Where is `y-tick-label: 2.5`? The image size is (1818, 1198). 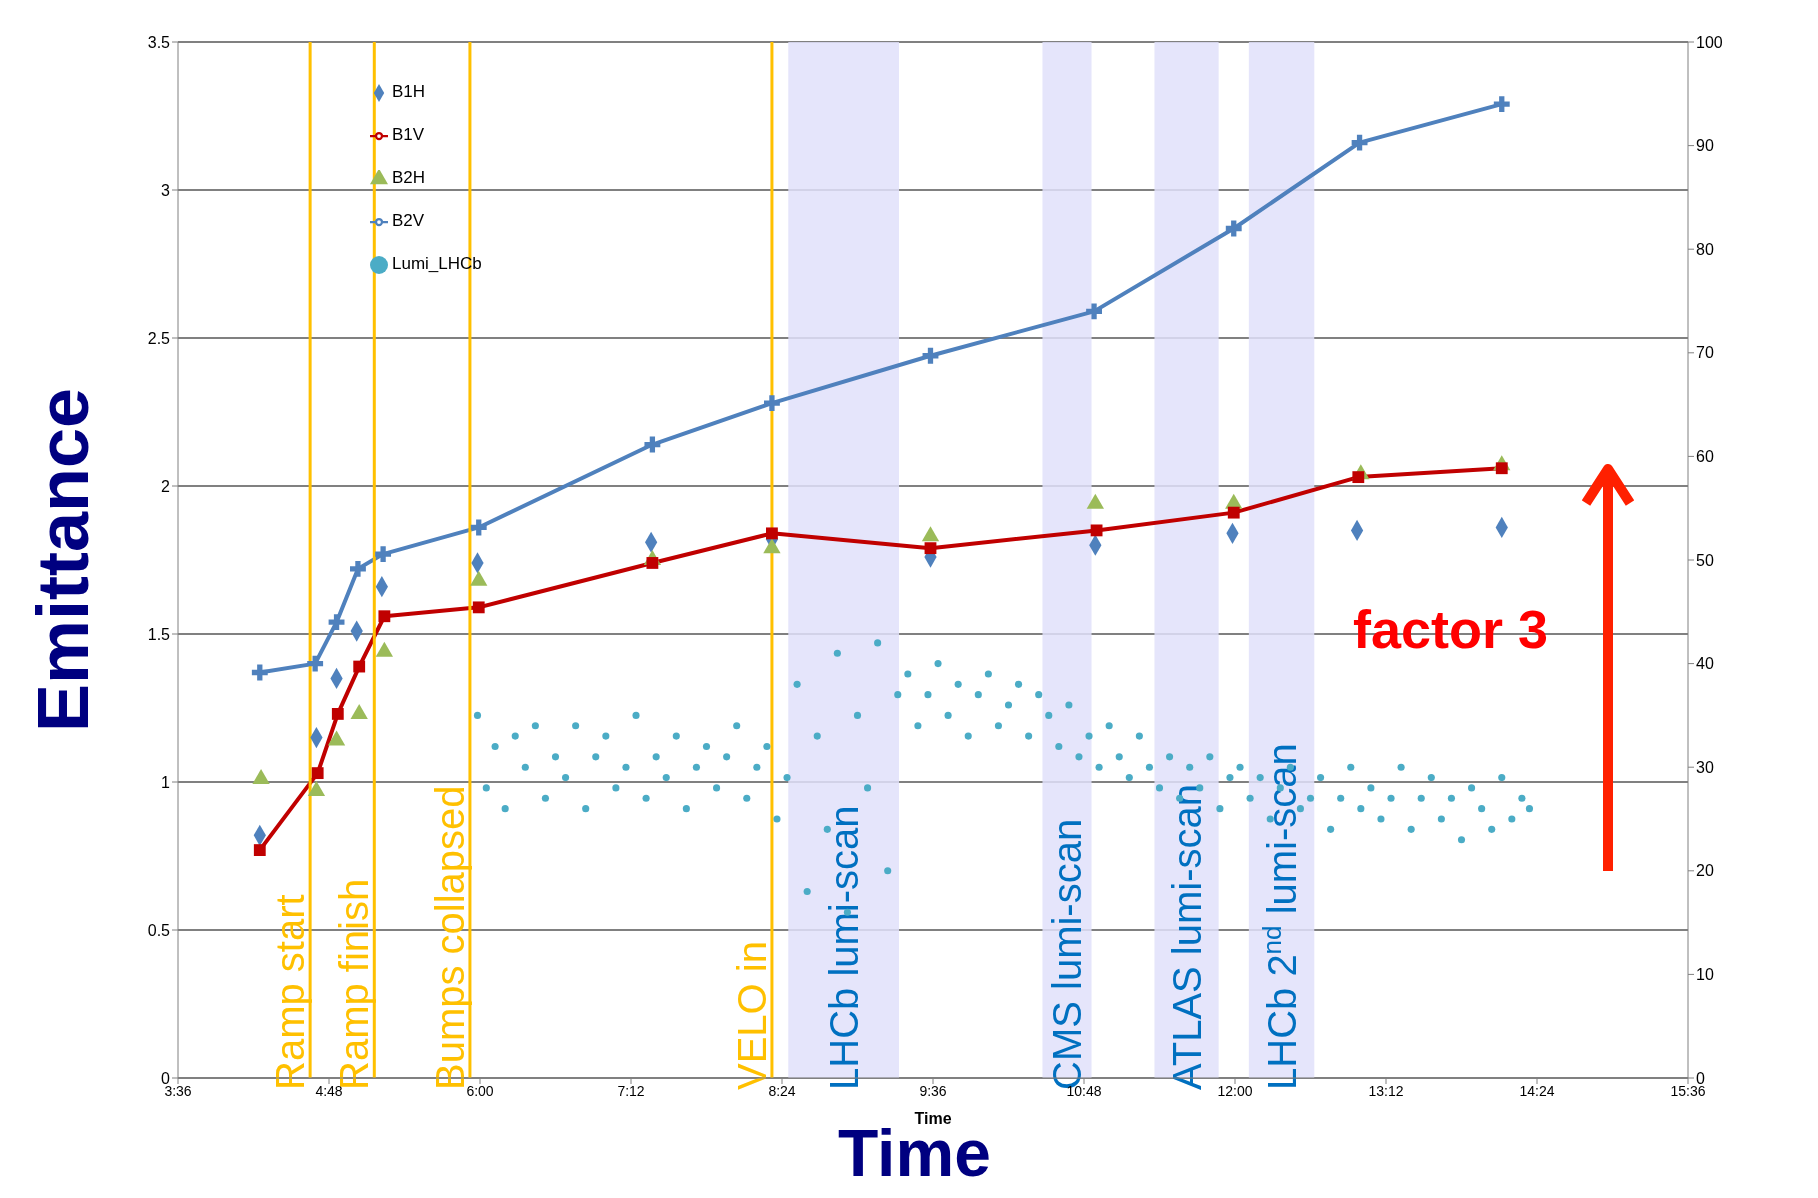 y-tick-label: 2.5 is located at coordinates (159, 338).